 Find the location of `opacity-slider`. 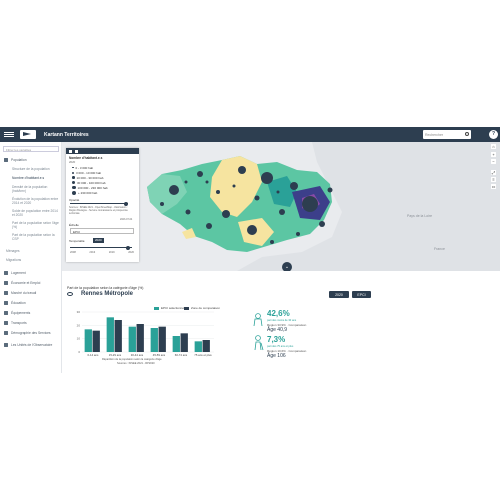

opacity-slider is located at coordinates (99, 203).